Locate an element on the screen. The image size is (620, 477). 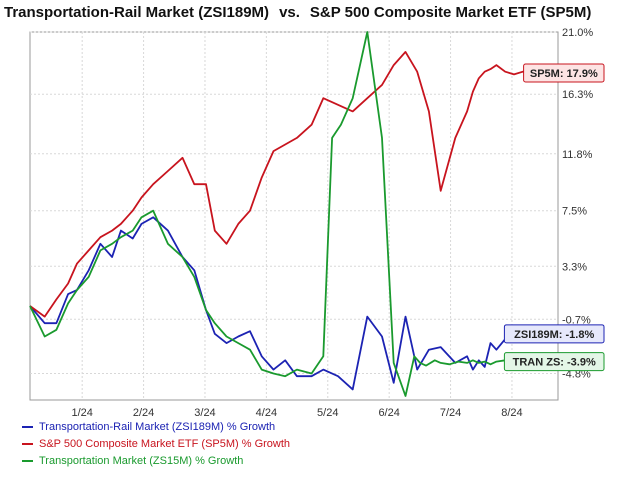
end-label-1: SP5M: 17.9% is located at coordinates (564, 74).